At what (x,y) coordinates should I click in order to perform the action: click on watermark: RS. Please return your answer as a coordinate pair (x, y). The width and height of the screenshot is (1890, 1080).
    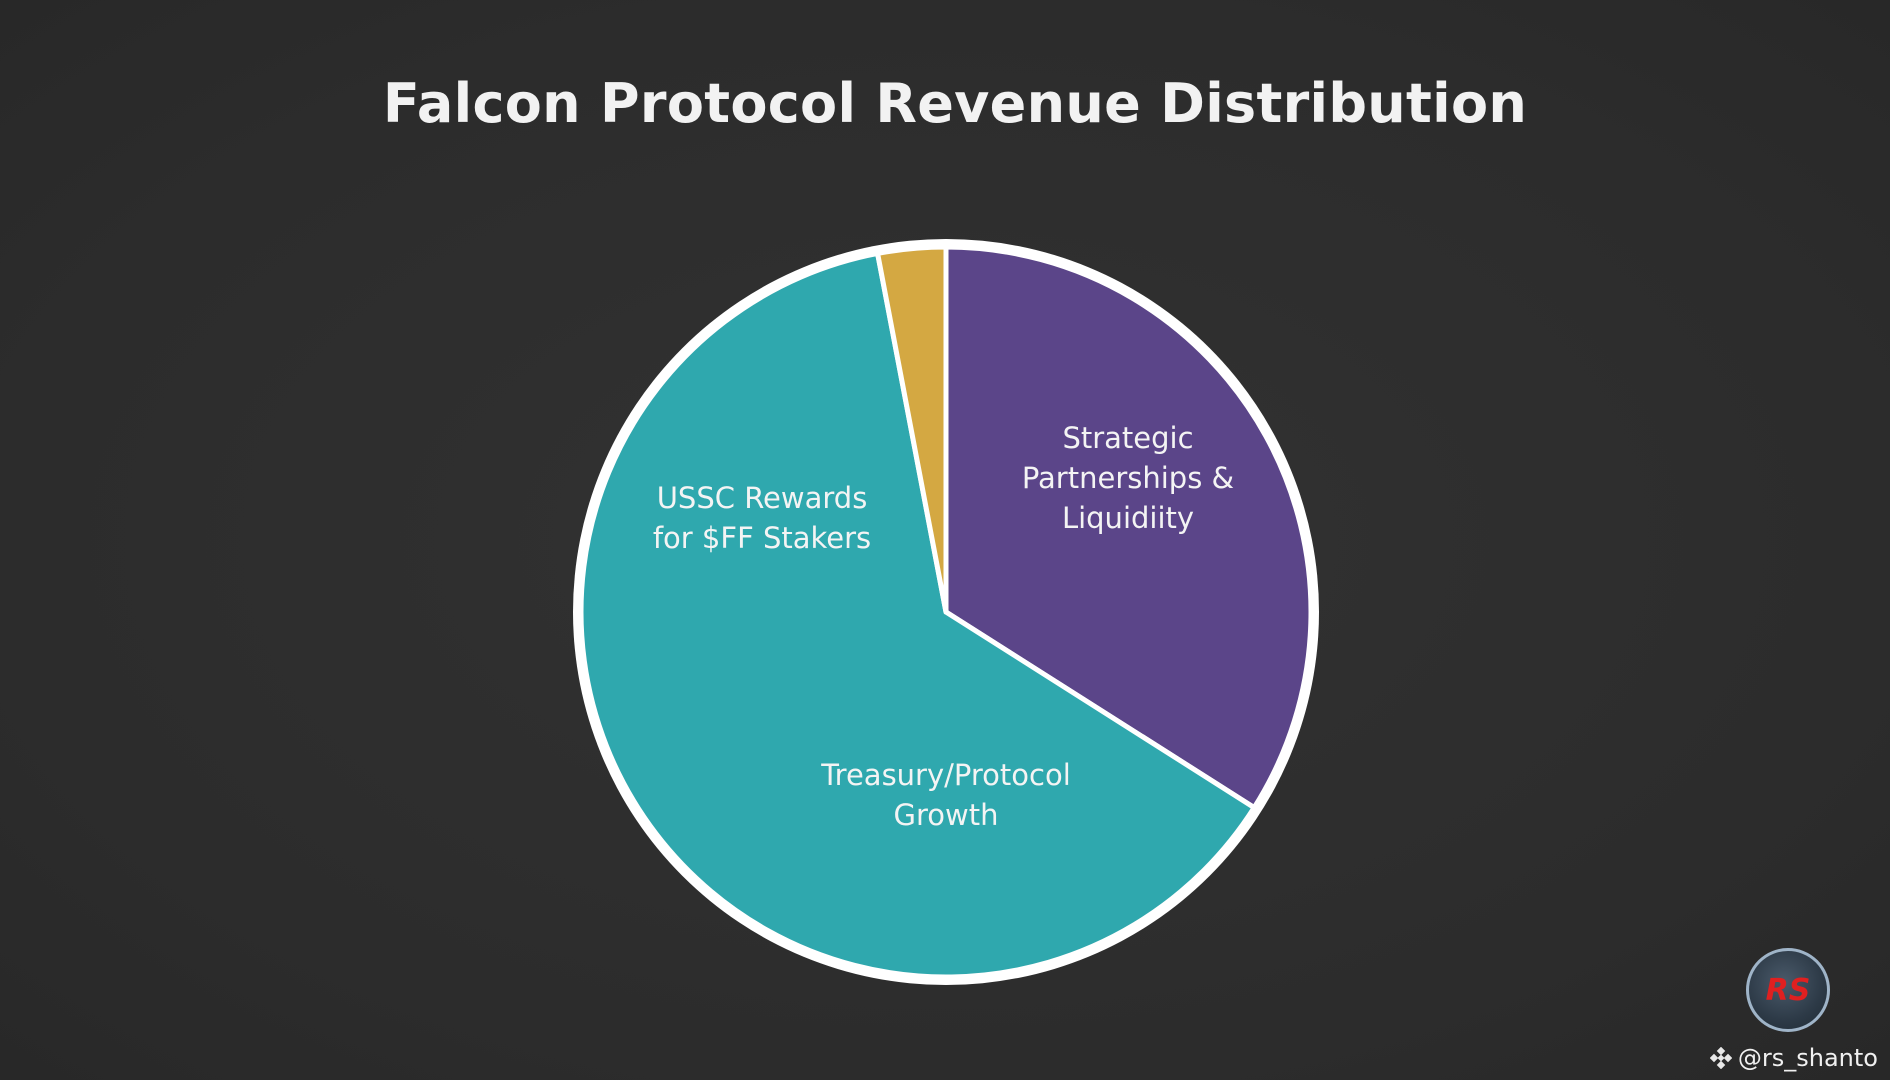
    Looking at the image, I should click on (1783, 1005).